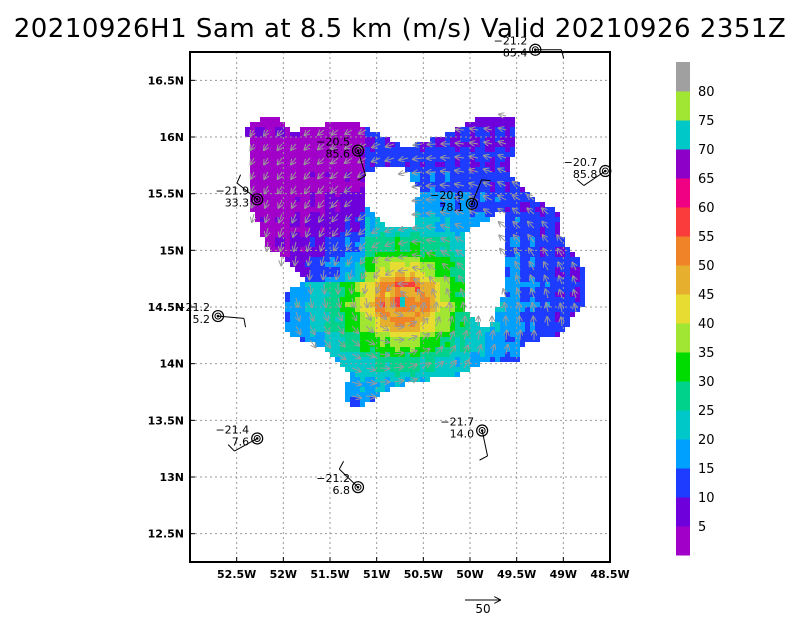 The image size is (800, 618). I want to click on x-tick-label: 50.5W, so click(423, 574).